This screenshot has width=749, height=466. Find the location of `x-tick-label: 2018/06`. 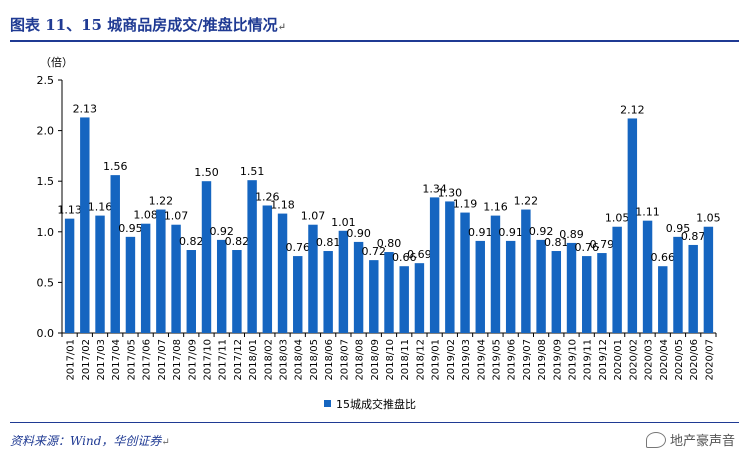

x-tick-label: 2018/06 is located at coordinates (329, 360).